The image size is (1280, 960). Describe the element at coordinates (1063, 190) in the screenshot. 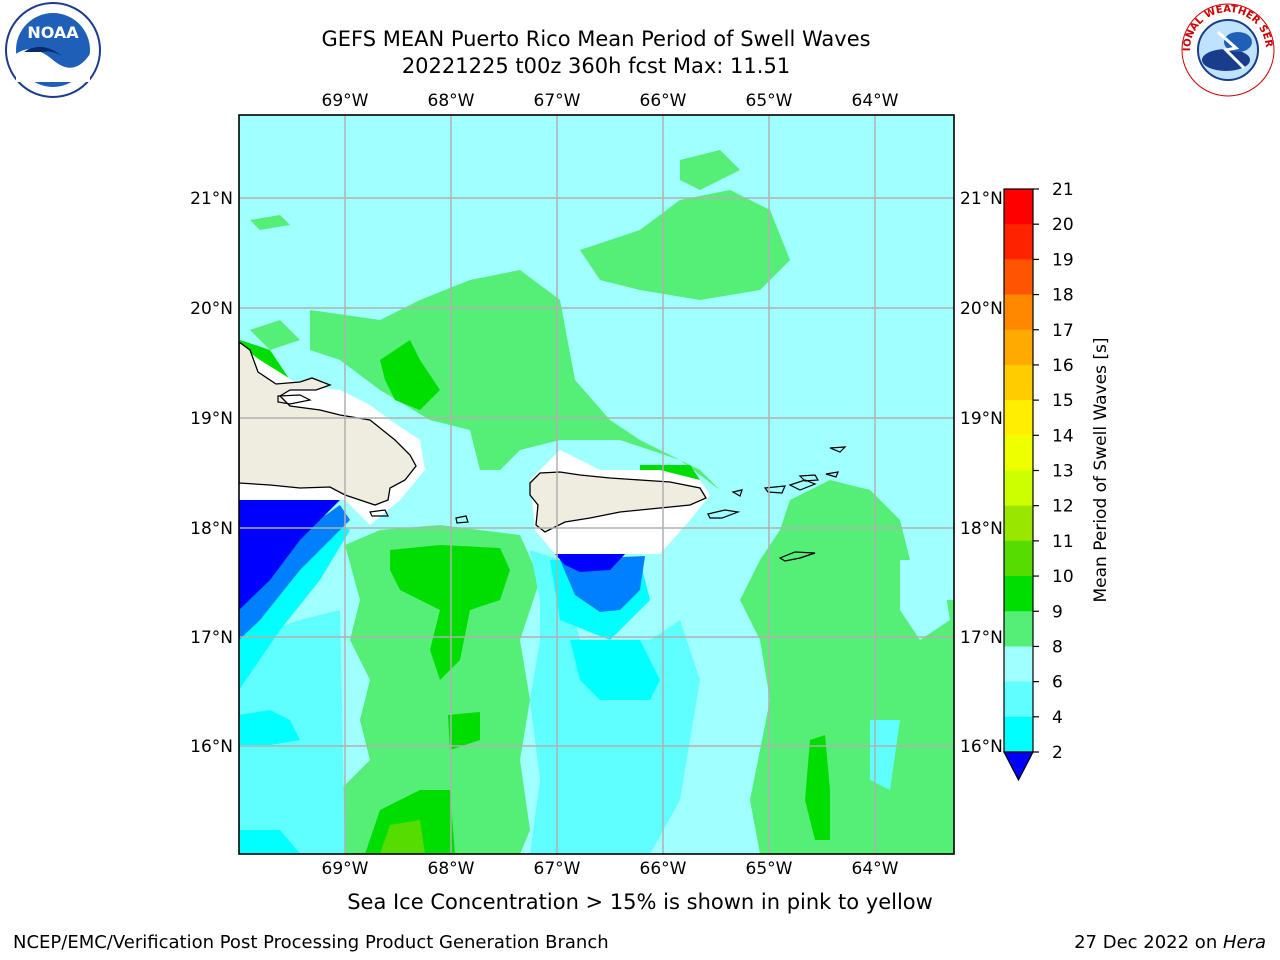

I see `colorbar-tick-label: 21` at that location.